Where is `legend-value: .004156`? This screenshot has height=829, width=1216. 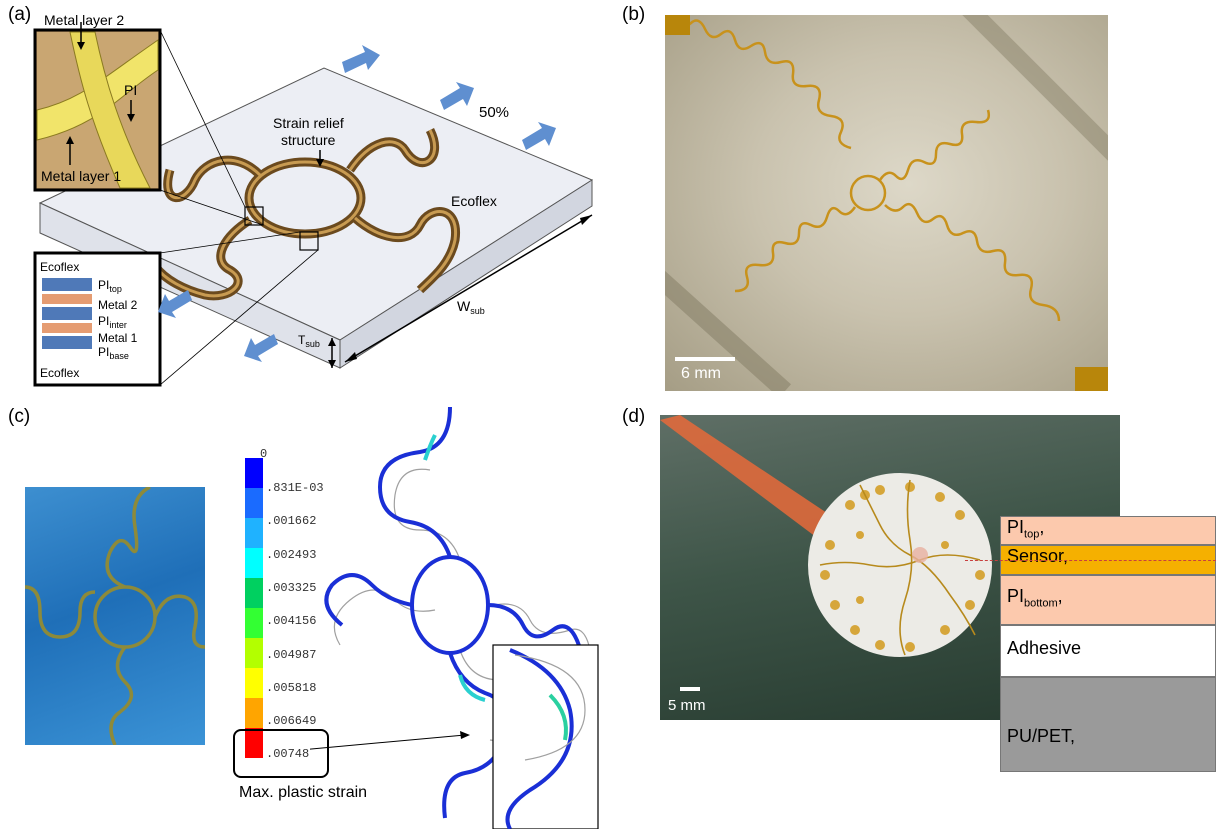 legend-value: .004156 is located at coordinates (291, 621).